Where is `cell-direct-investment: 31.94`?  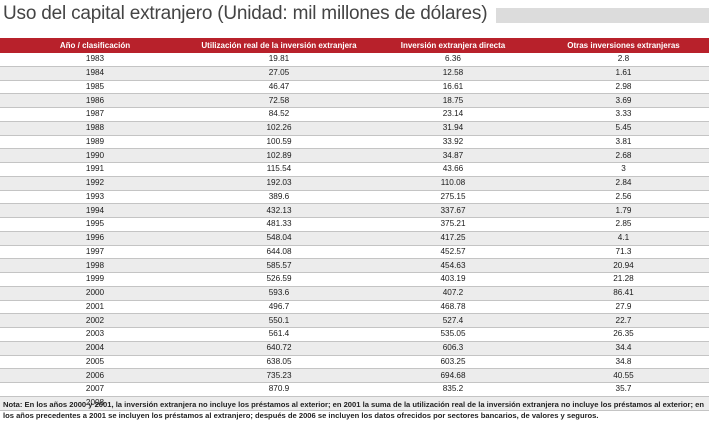
cell-direct-investment: 31.94 is located at coordinates (453, 128).